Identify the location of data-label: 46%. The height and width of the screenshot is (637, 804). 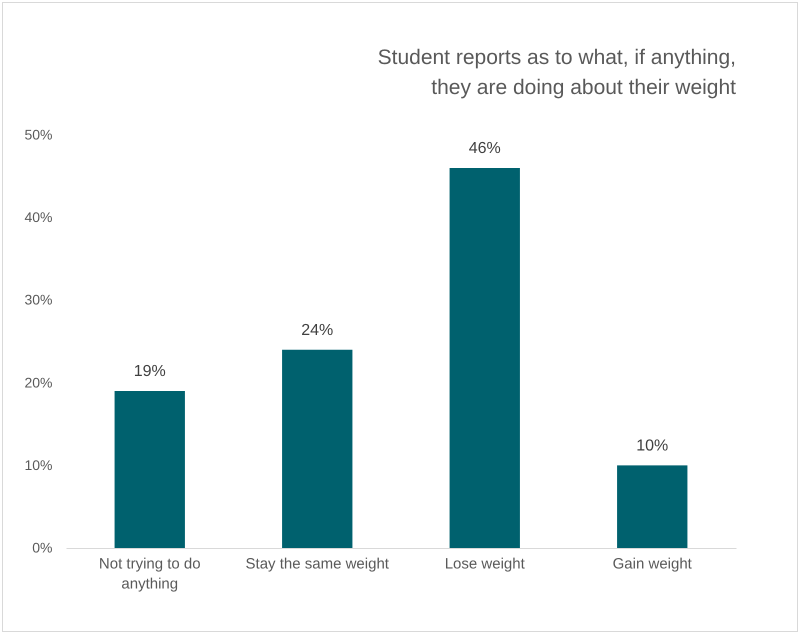
(484, 149).